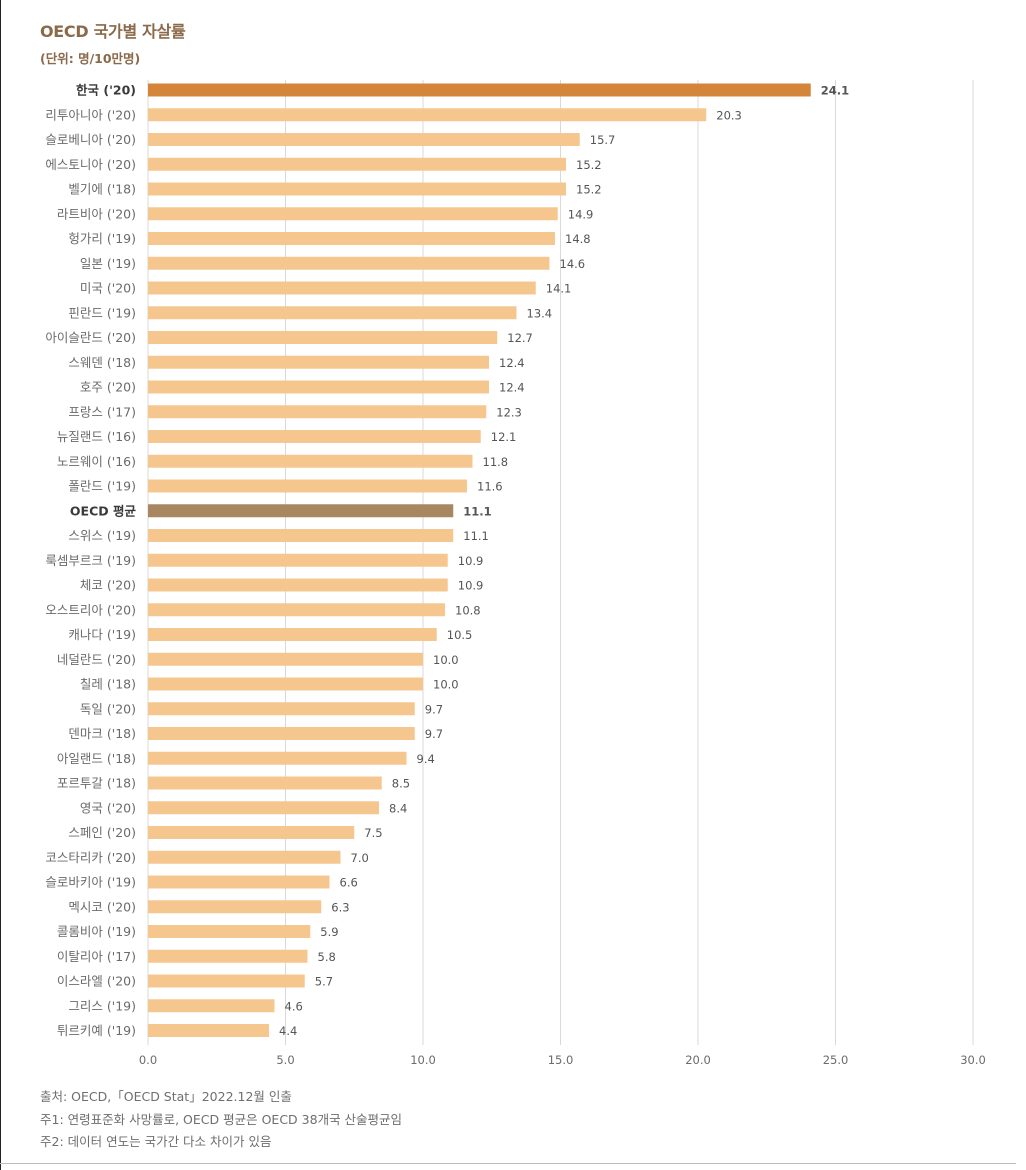 This screenshot has height=1170, width=1026. Describe the element at coordinates (102, 362) in the screenshot. I see `category-label: 스웨덴 ('18)` at that location.